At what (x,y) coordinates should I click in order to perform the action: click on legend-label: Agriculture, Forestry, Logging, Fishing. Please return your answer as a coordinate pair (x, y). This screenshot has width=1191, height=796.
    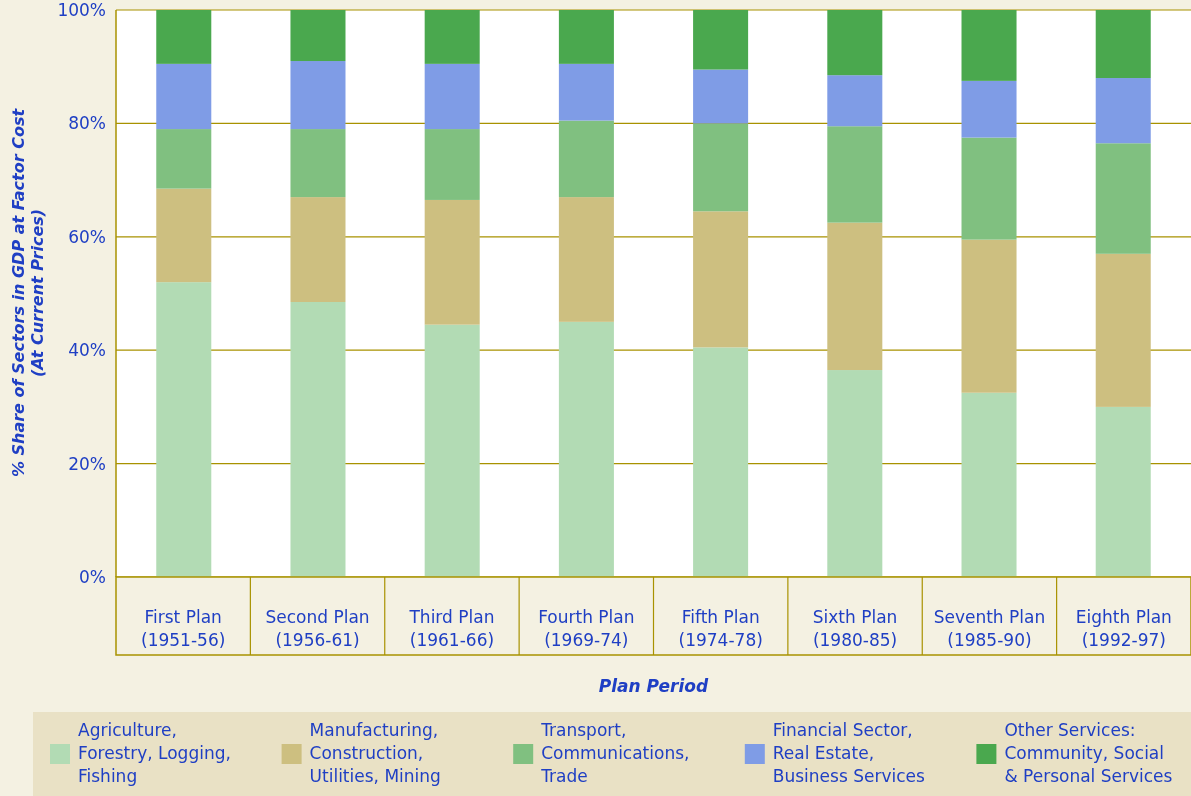
    Looking at the image, I should click on (154, 753).